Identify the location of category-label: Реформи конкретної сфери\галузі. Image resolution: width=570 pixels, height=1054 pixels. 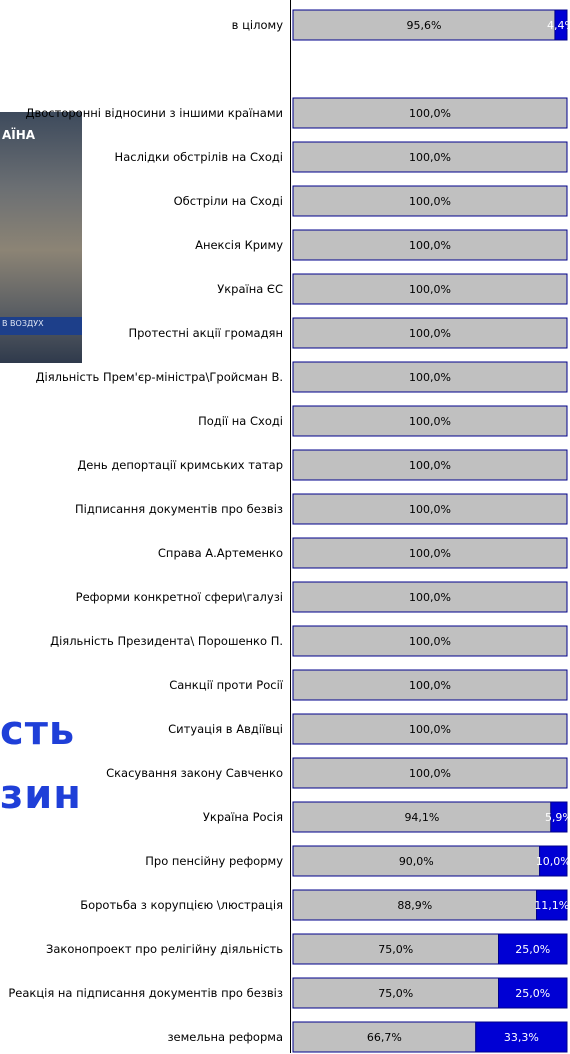
(179, 596).